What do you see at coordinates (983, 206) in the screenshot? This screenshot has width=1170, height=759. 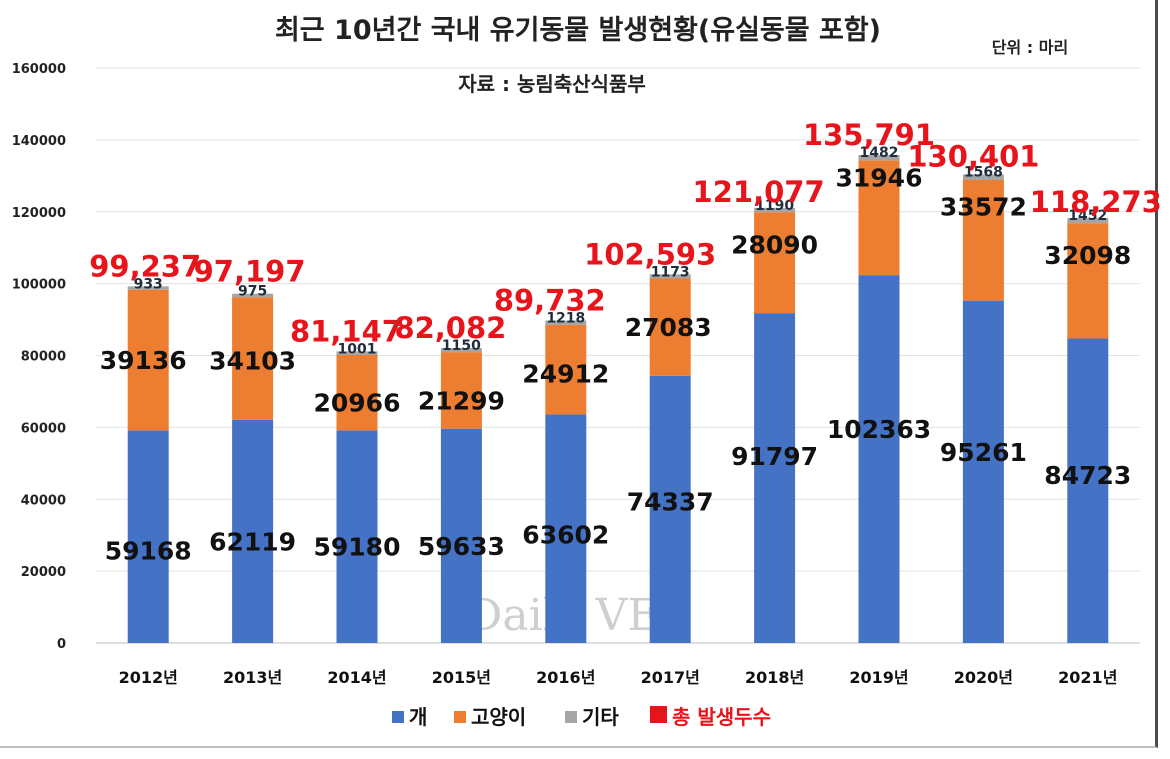 I see `bar-value-label: 33572` at bounding box center [983, 206].